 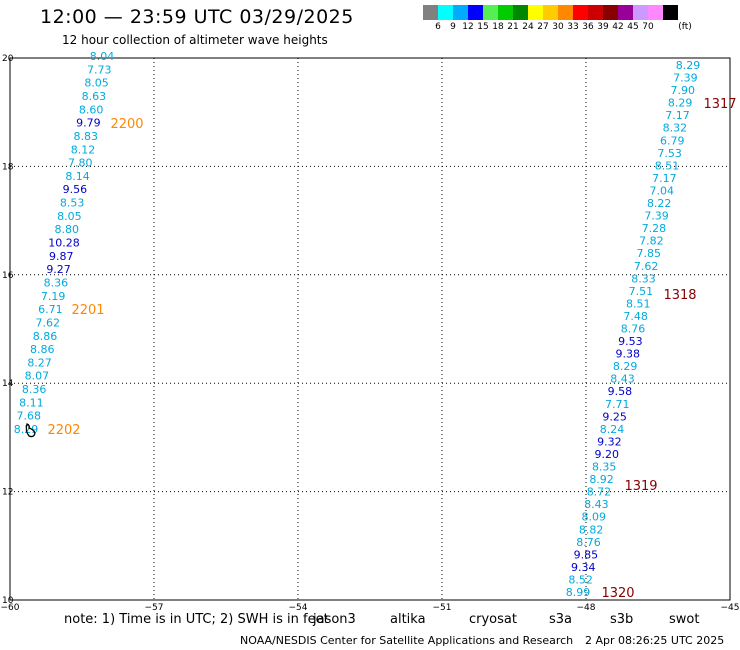 What do you see at coordinates (72, 203) in the screenshot?
I see `wave-height-value: 8.53` at bounding box center [72, 203].